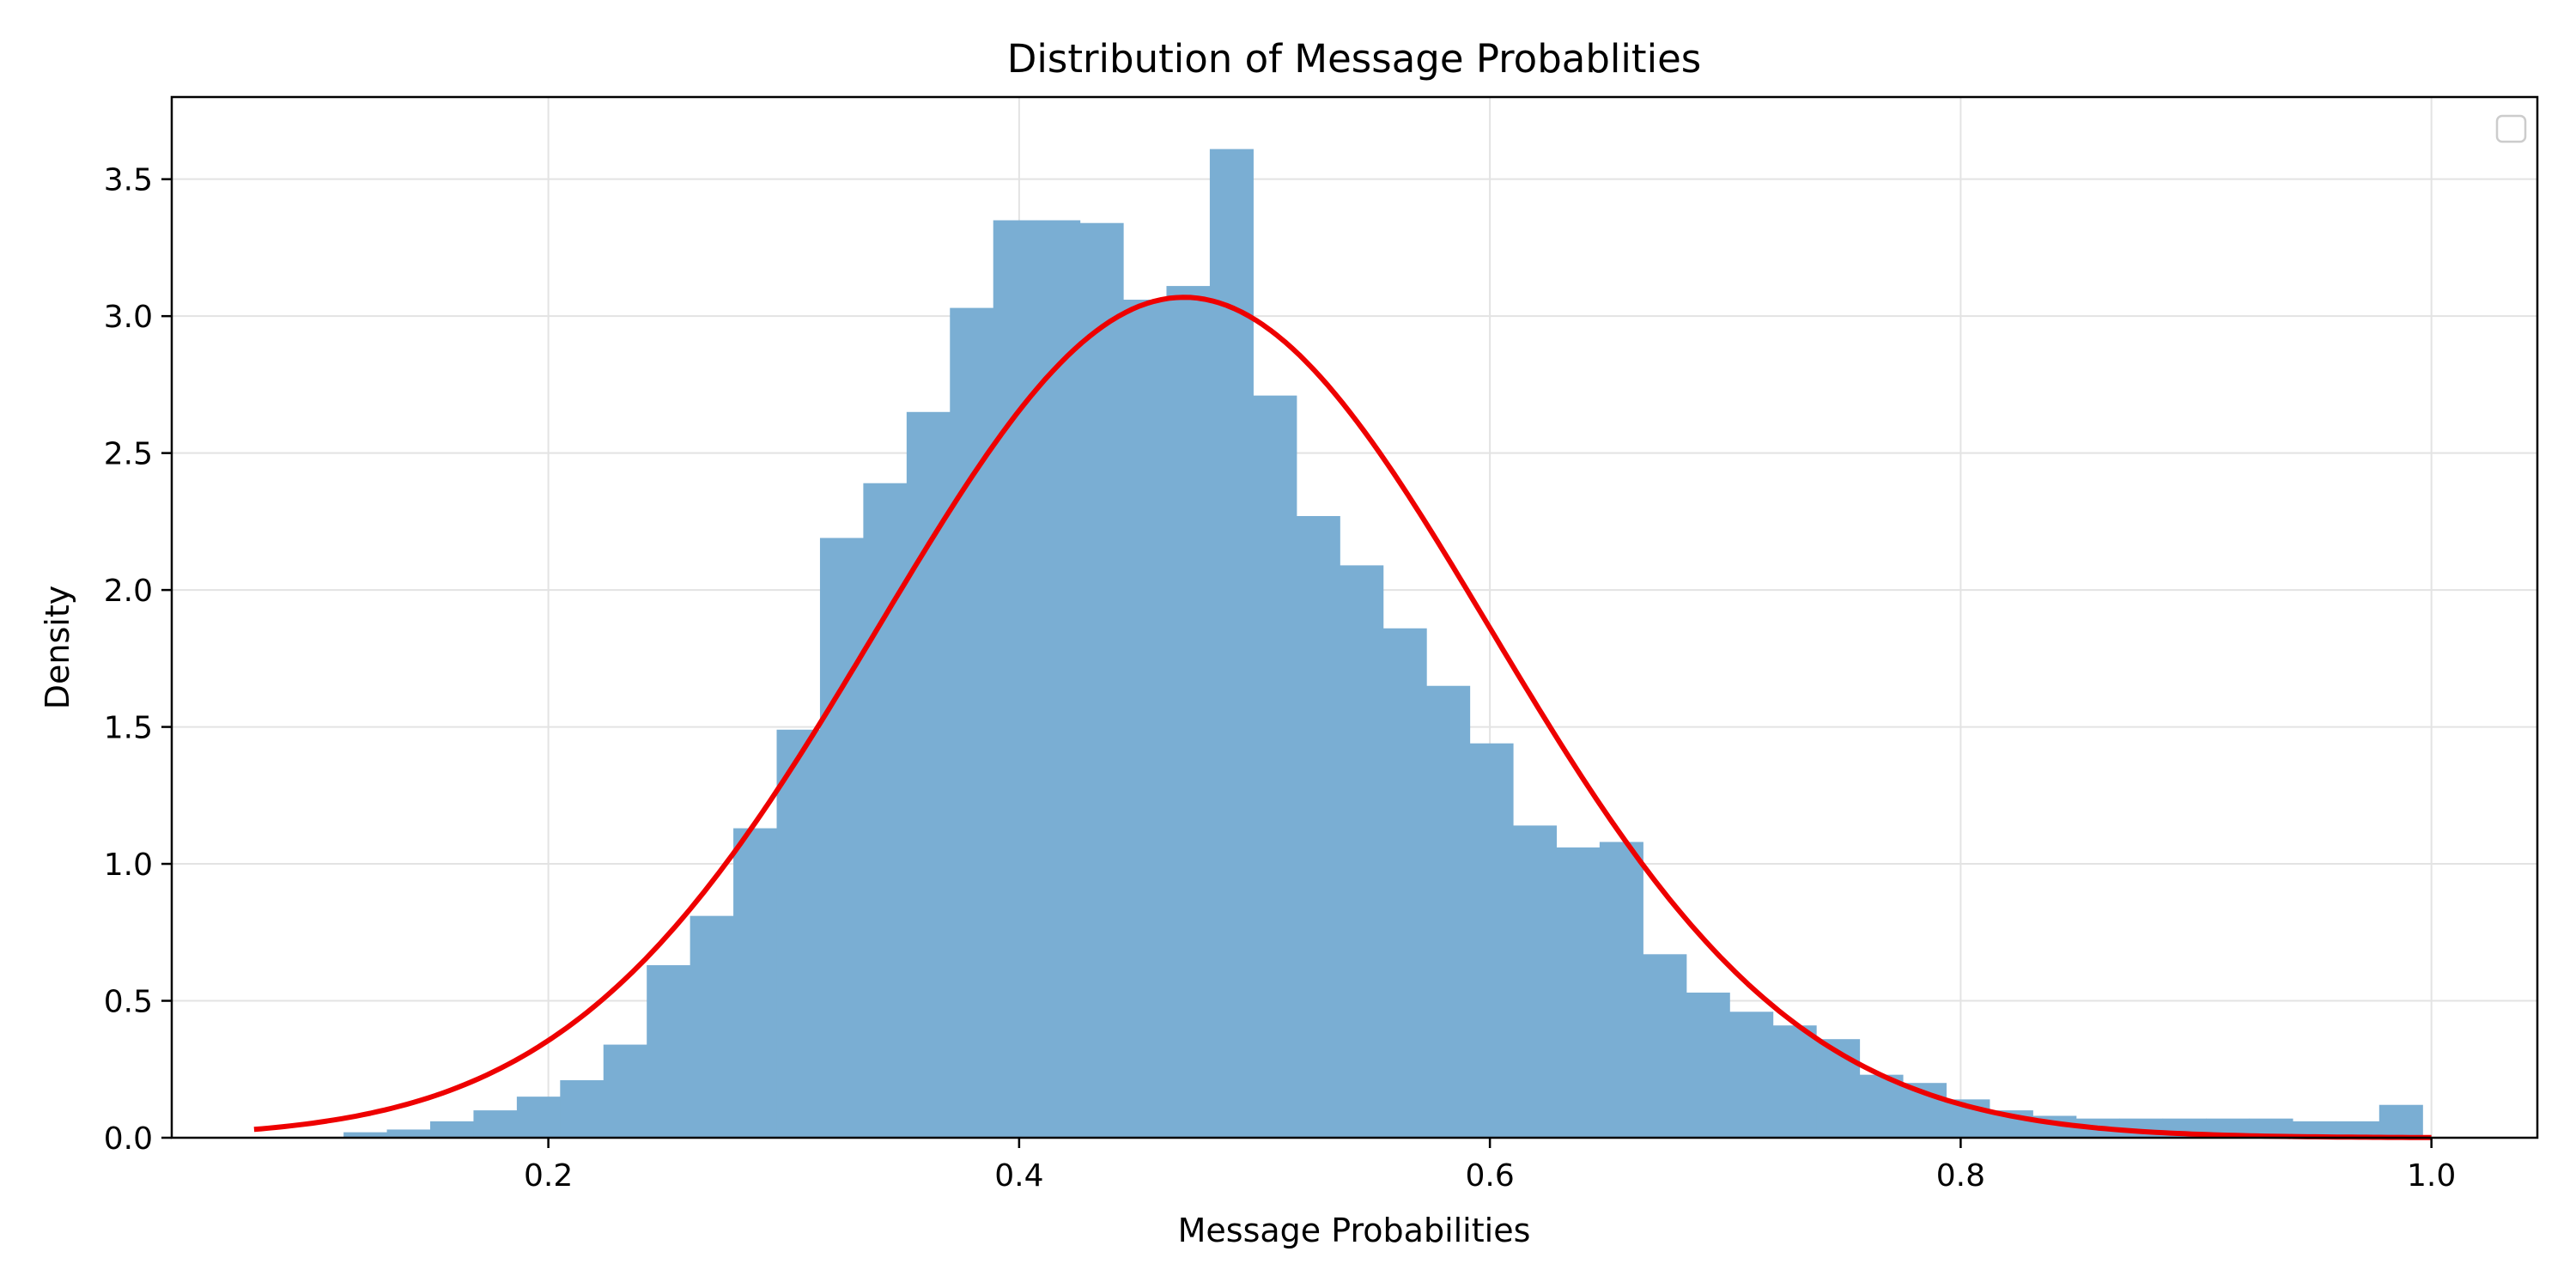  Describe the element at coordinates (128, 865) in the screenshot. I see `y-tick-label-2: 1.0` at that location.